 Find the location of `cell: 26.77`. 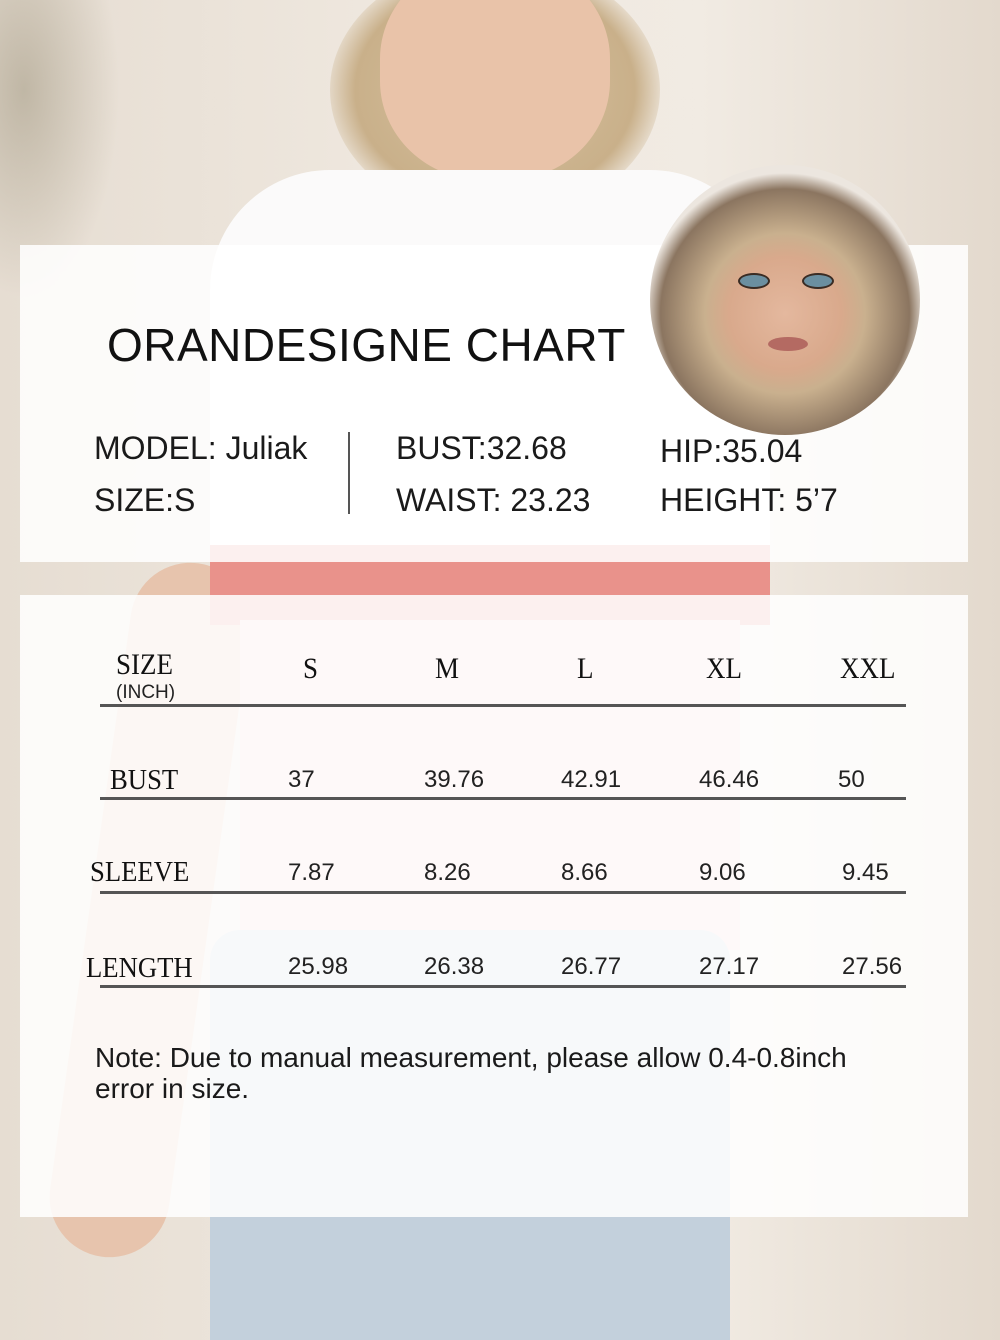

cell: 26.77 is located at coordinates (591, 966).